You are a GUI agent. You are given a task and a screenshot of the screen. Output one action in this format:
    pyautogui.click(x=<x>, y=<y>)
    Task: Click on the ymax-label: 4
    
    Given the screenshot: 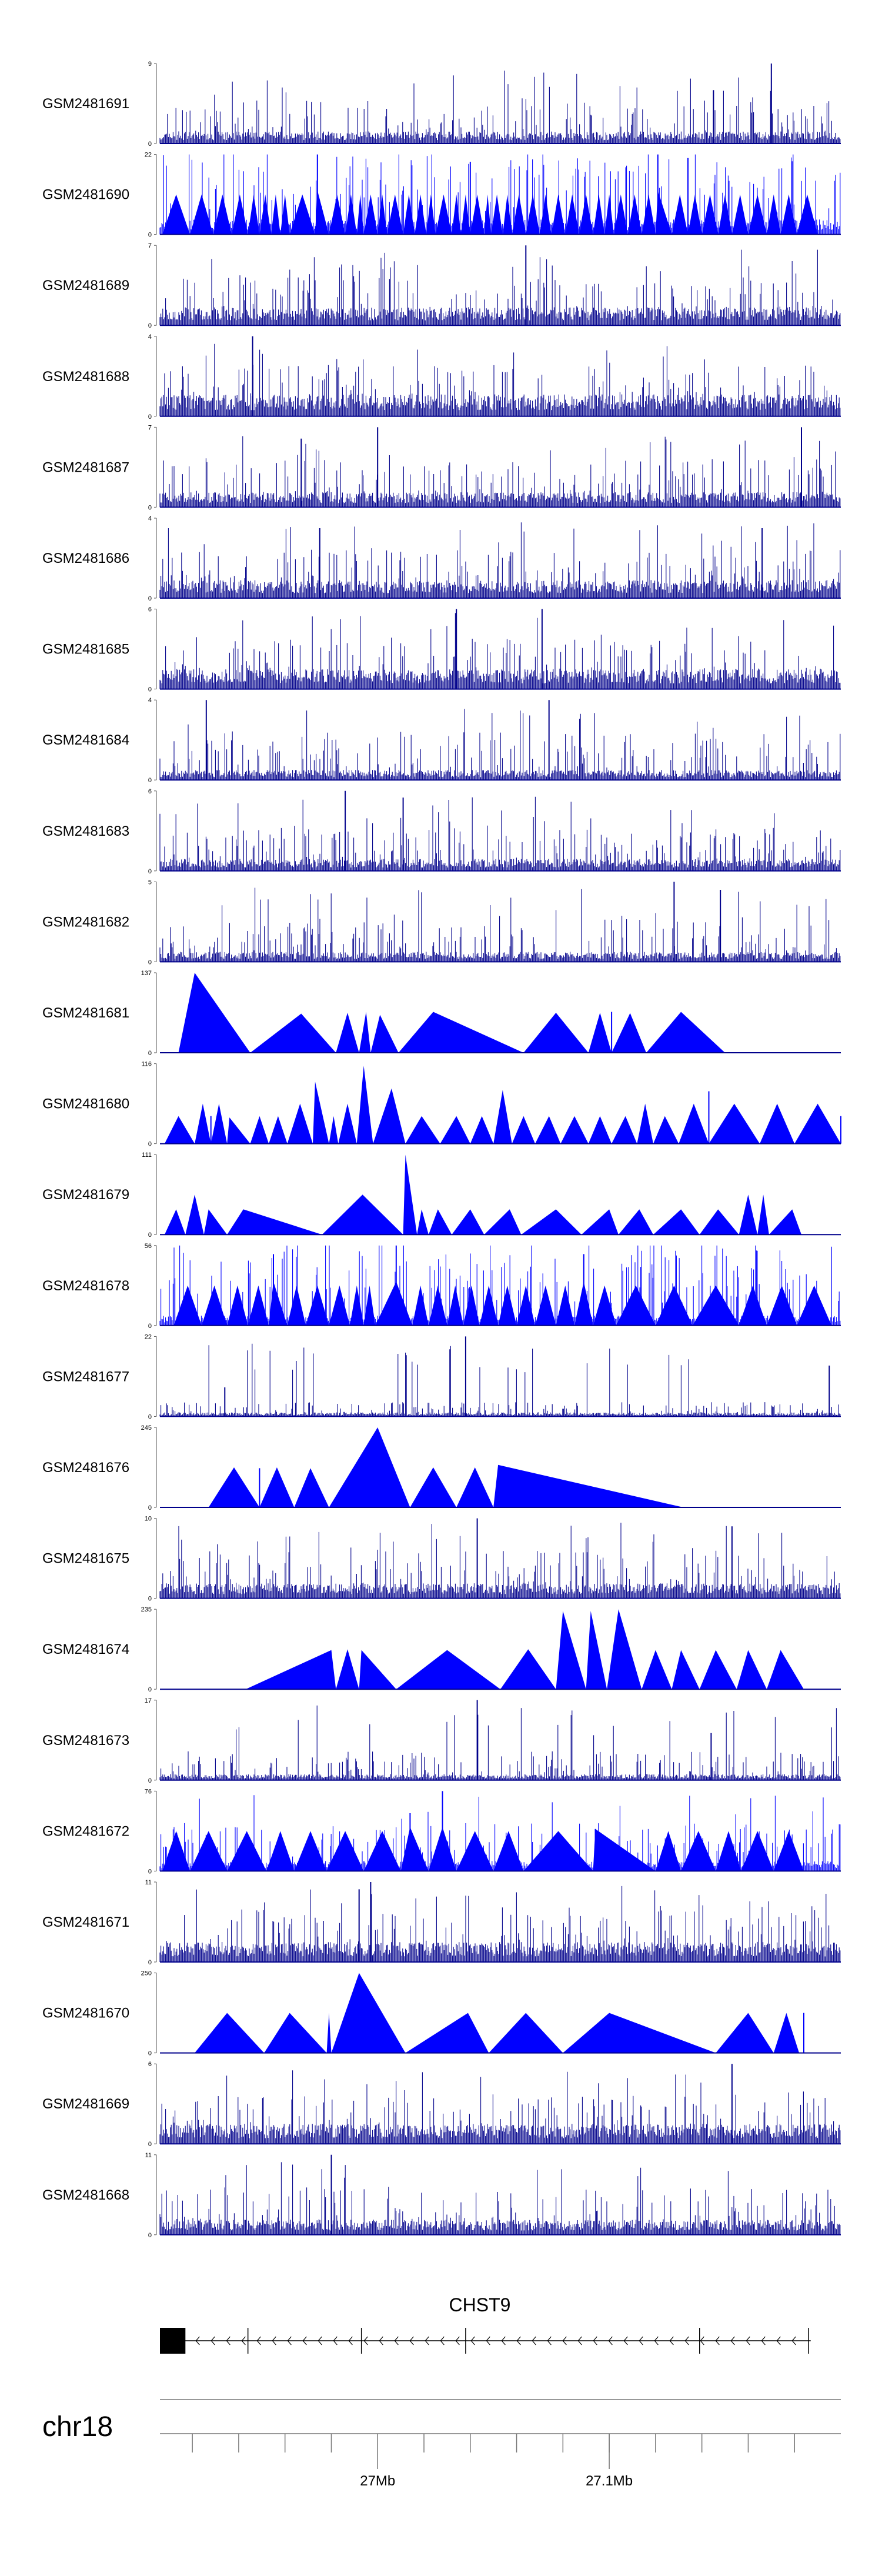 What is the action you would take?
    pyautogui.click(x=150, y=518)
    